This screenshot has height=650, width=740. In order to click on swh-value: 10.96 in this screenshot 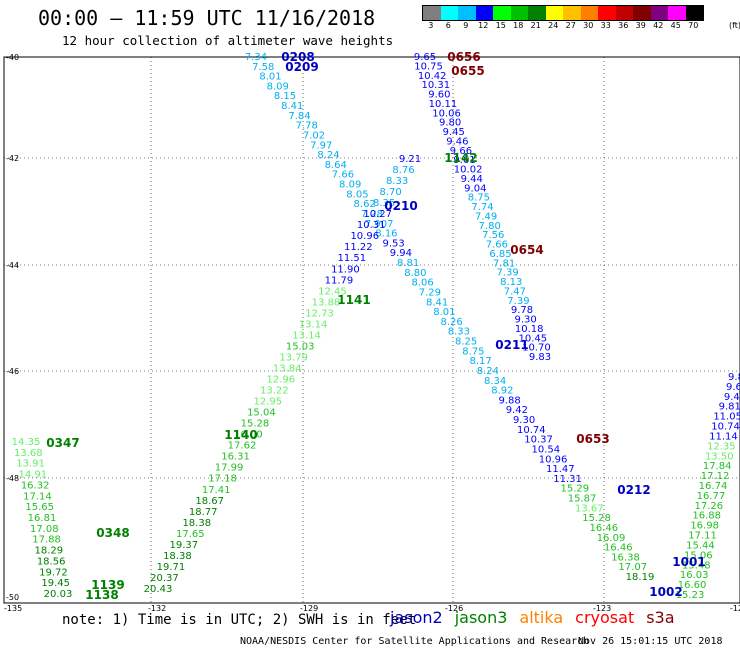, I will do `click(553, 459)`.